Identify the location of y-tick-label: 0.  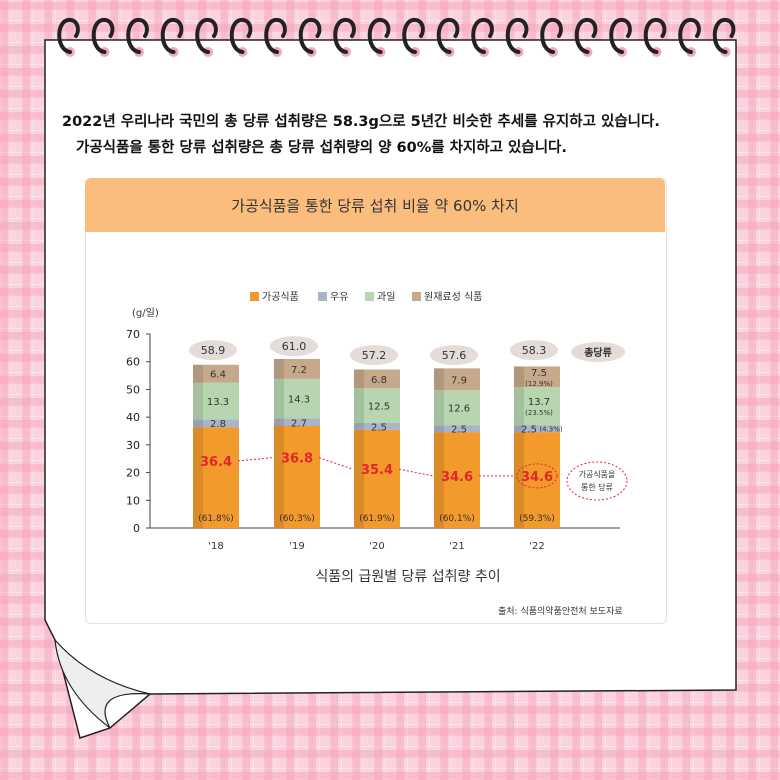
(136, 528).